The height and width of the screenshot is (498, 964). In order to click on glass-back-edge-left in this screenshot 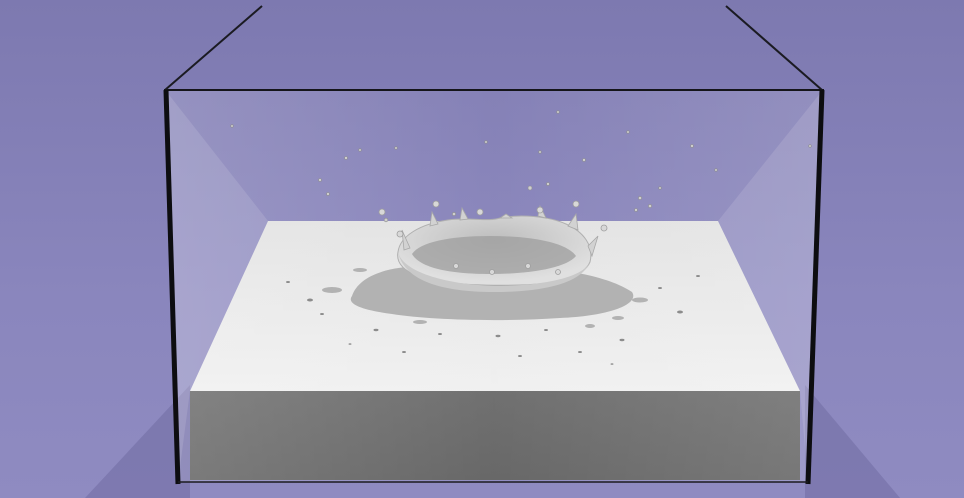, I will do `click(213, 48)`.